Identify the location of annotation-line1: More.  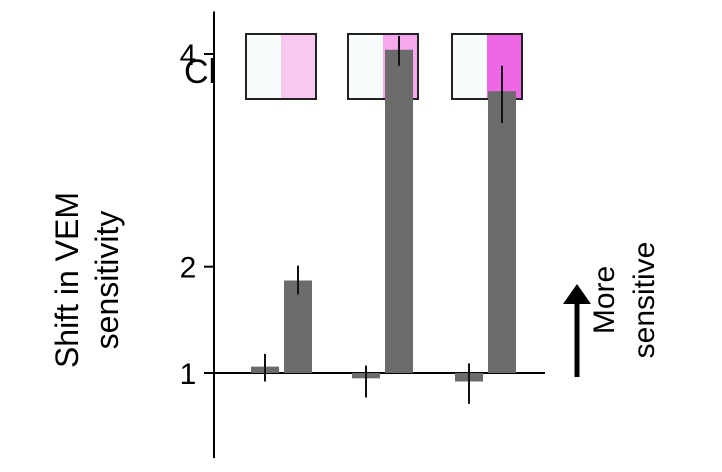
(604, 300).